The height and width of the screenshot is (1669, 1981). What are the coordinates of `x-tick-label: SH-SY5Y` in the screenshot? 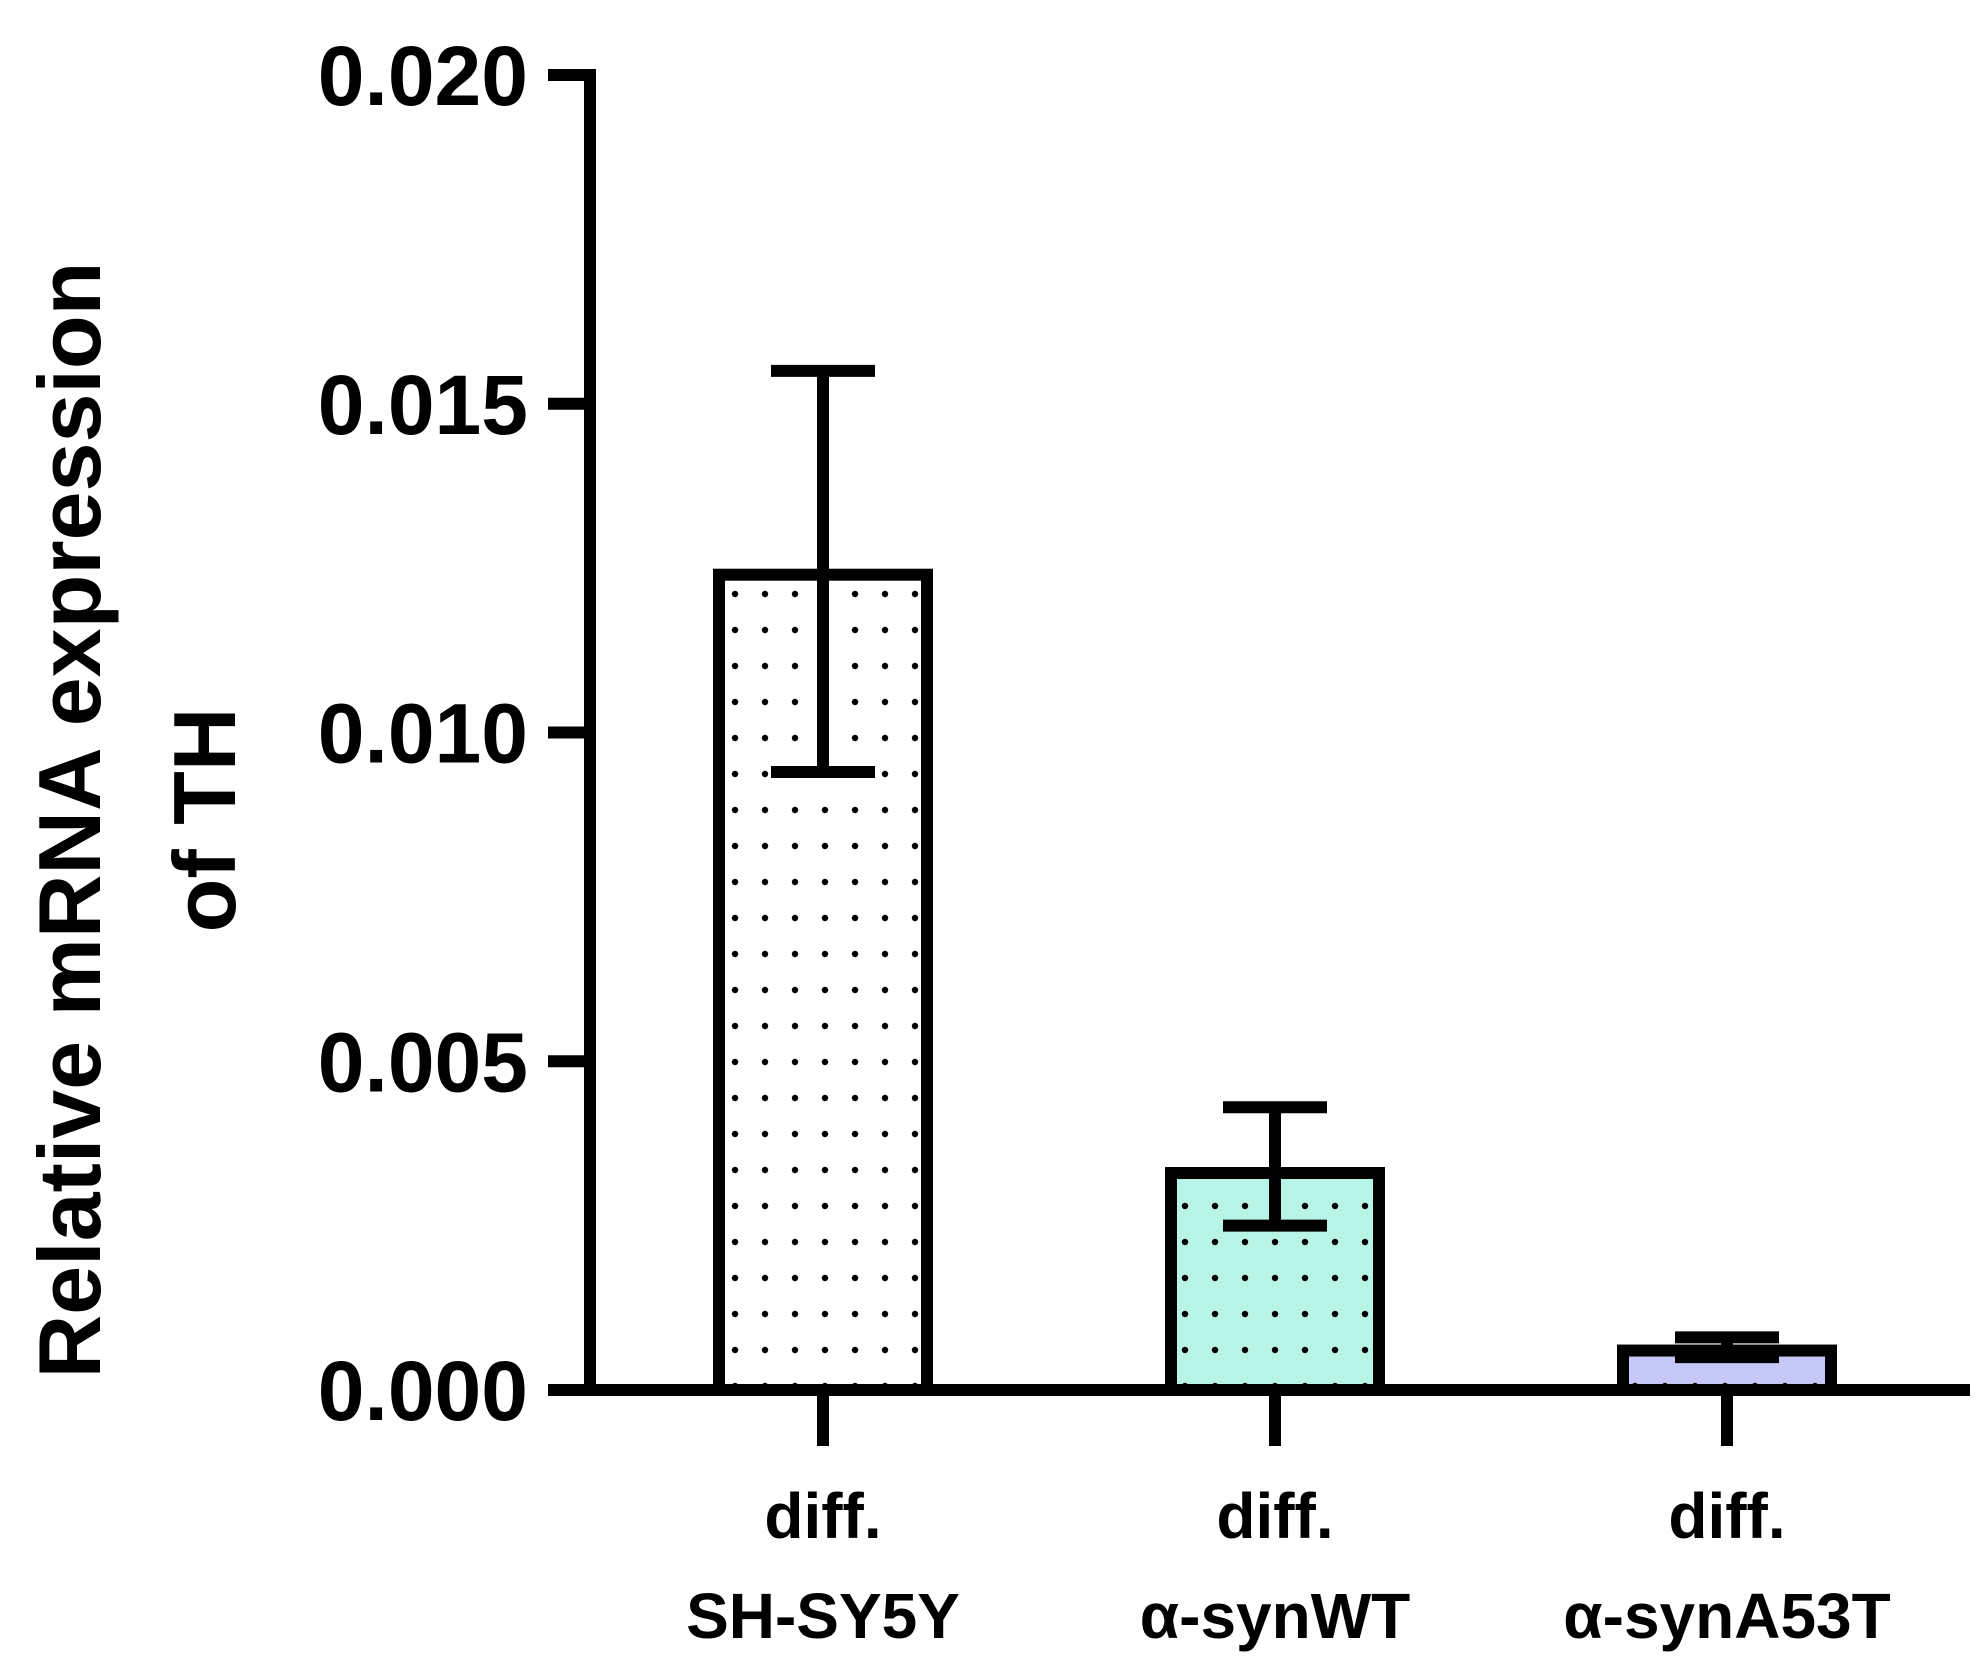 It's located at (823, 1616).